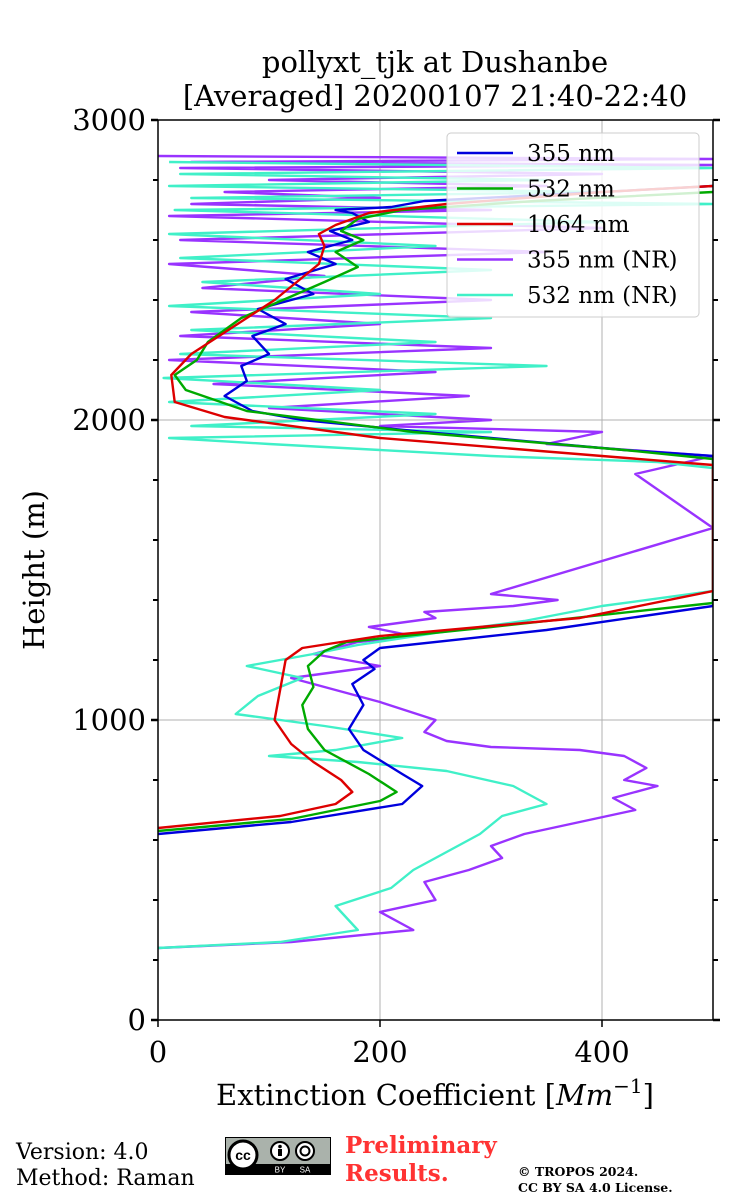 The width and height of the screenshot is (750, 1200). I want to click on version-text: Version: 4.0, so click(82, 1152).